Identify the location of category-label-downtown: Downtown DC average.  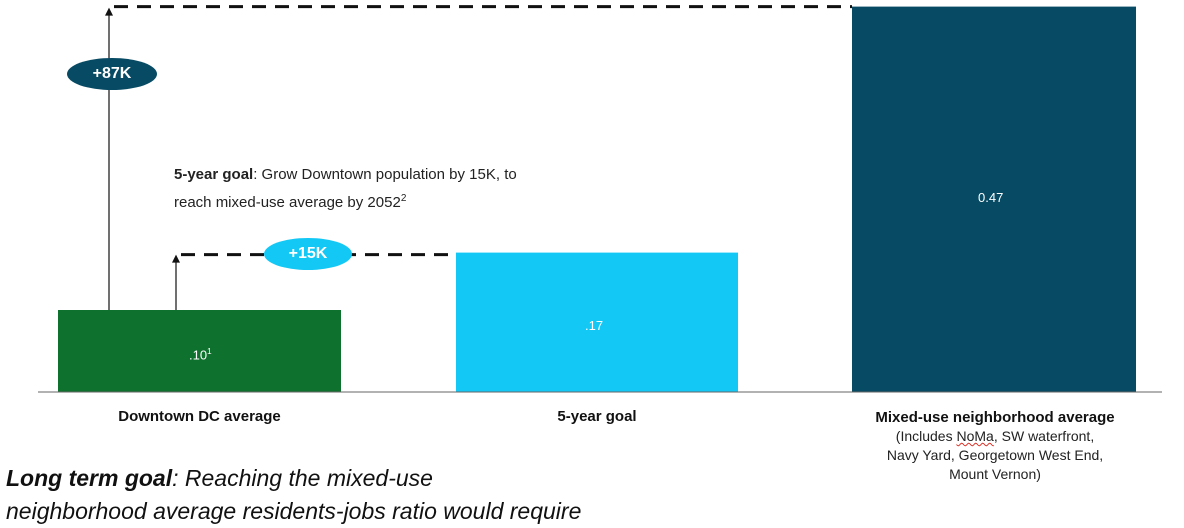
(199, 416).